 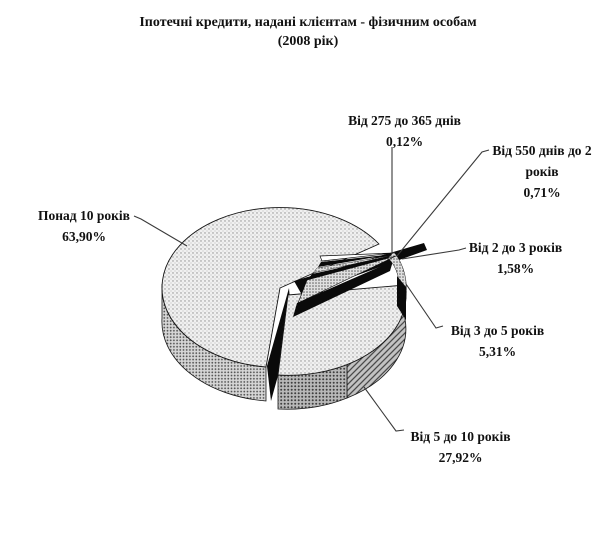 What do you see at coordinates (542, 192) in the screenshot?
I see `callout-value: 0,71%` at bounding box center [542, 192].